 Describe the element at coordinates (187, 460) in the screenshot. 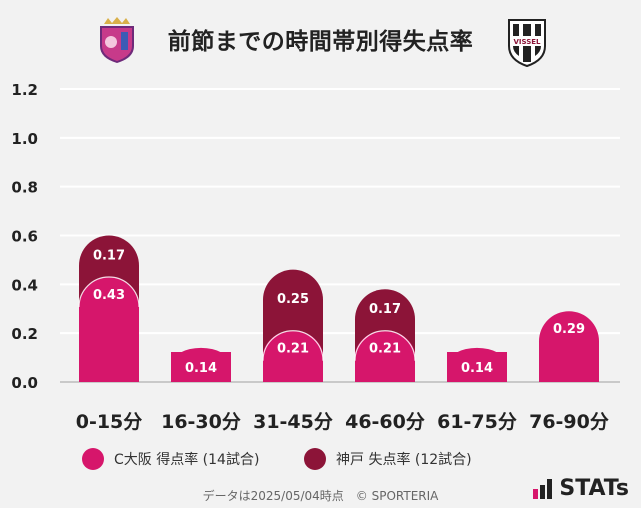

I see `legend-label-cosaka: C大阪 得点率 (14試合)` at that location.